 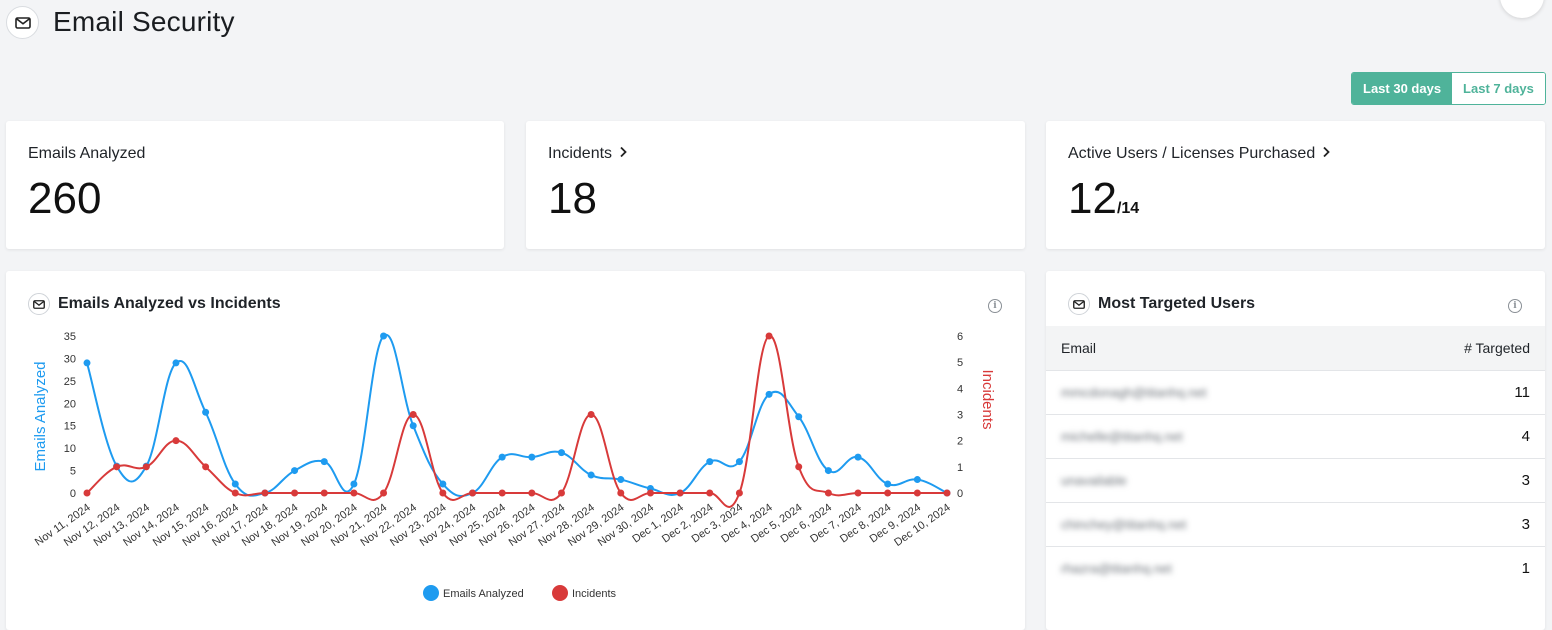 I want to click on table-row: michelle@titanhq.net 4, so click(x=1295, y=436).